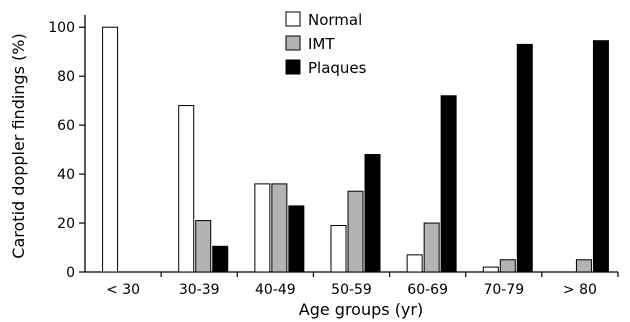  I want to click on legend-label-plaques: Plaques, so click(337, 68).